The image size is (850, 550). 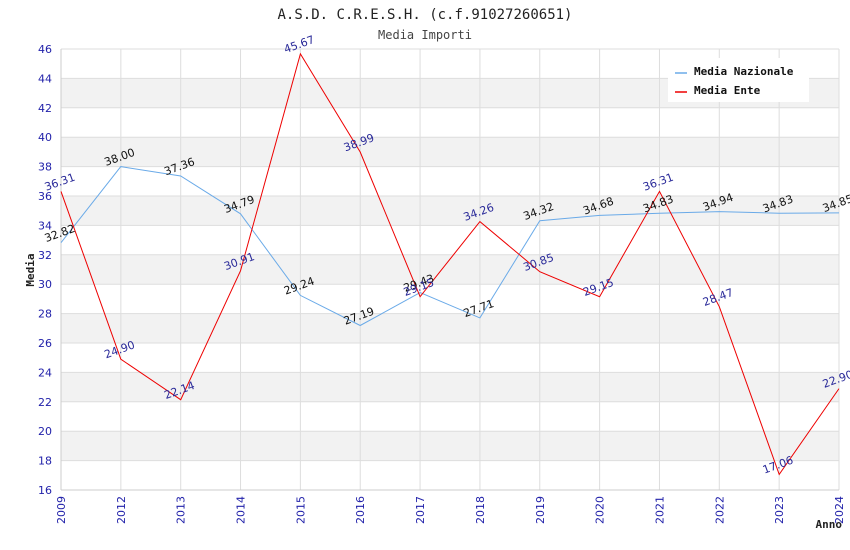 What do you see at coordinates (45, 78) in the screenshot?
I see `y-tick-label: 44` at bounding box center [45, 78].